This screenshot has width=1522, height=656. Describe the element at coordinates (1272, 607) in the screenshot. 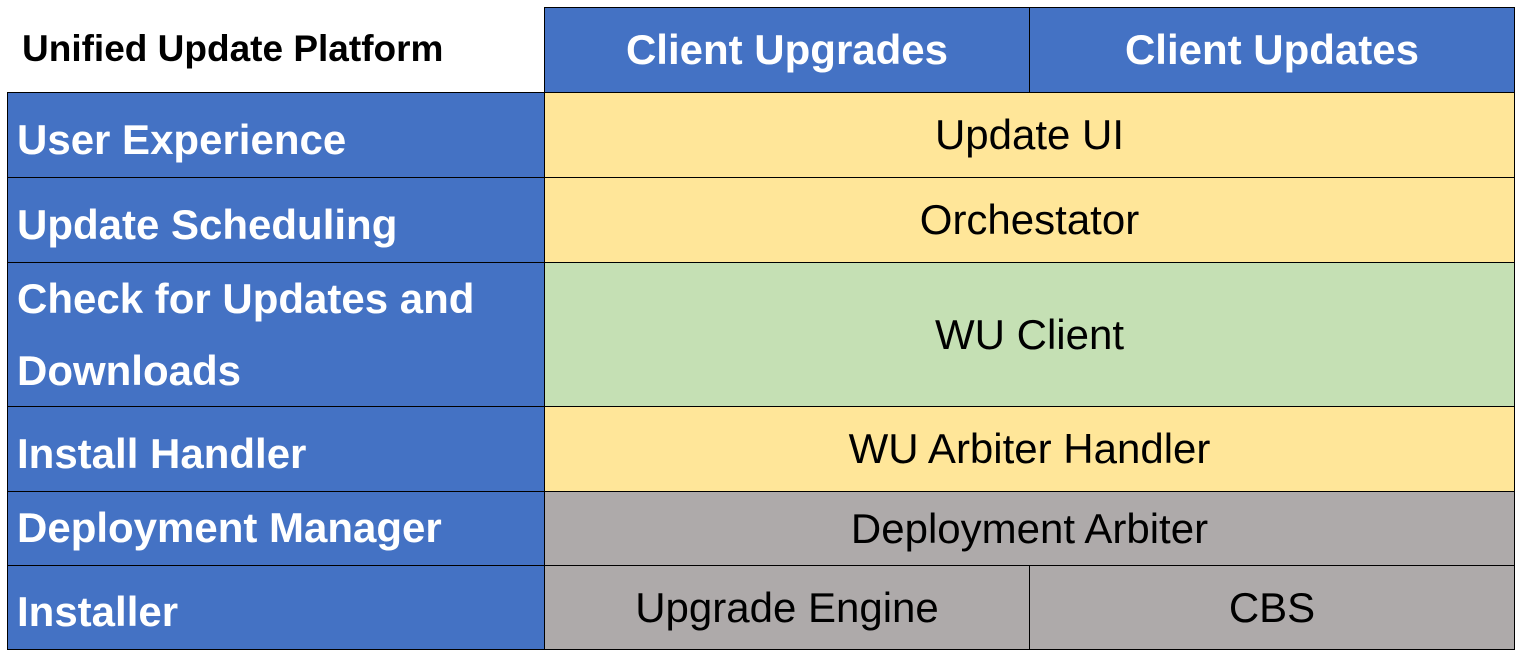

I see `cell-cbs: CBS` at that location.